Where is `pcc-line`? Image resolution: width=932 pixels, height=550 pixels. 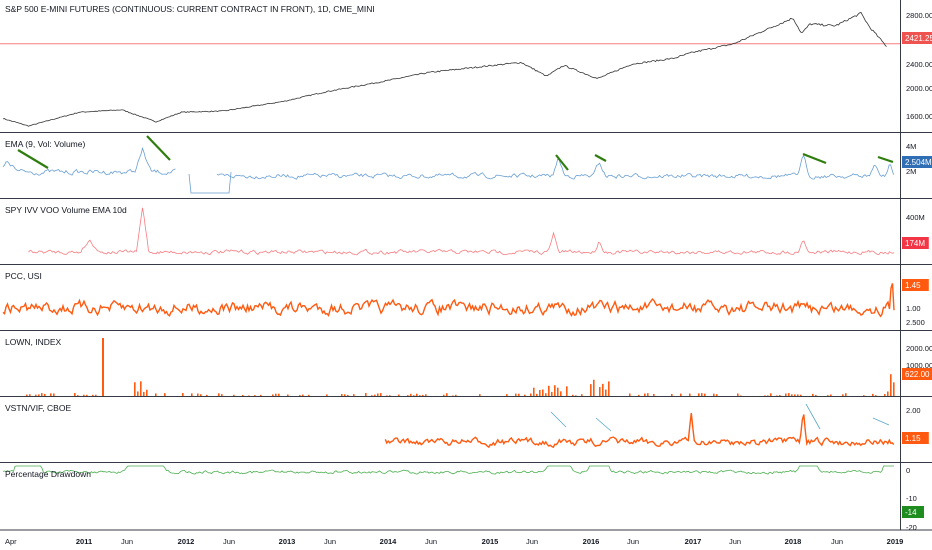 pcc-line is located at coordinates (448, 300).